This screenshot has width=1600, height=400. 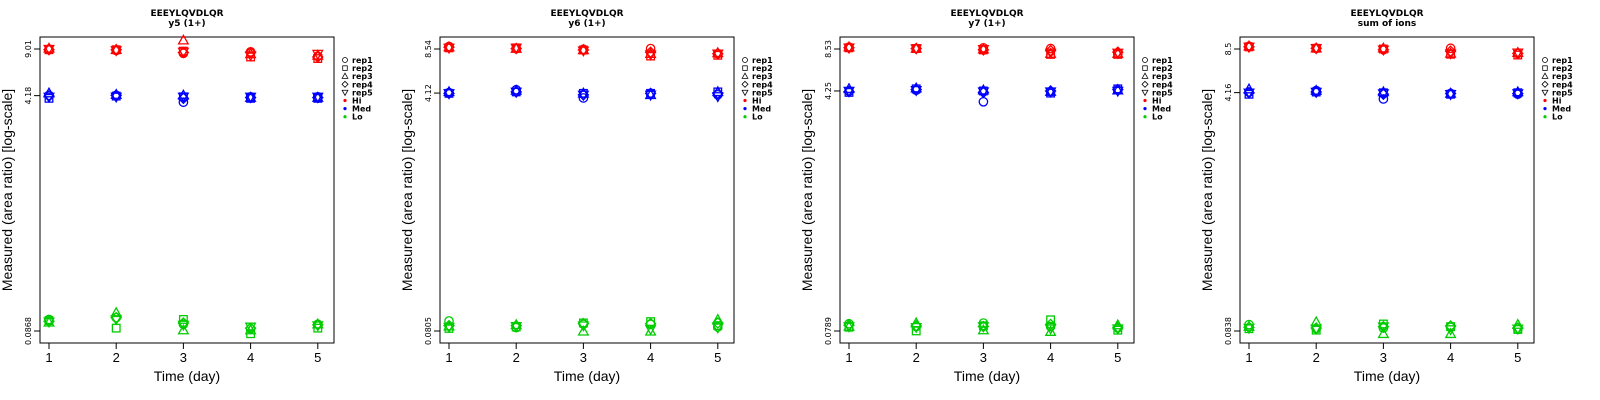 I want to click on y-tick-label: 4.25, so click(x=828, y=91).